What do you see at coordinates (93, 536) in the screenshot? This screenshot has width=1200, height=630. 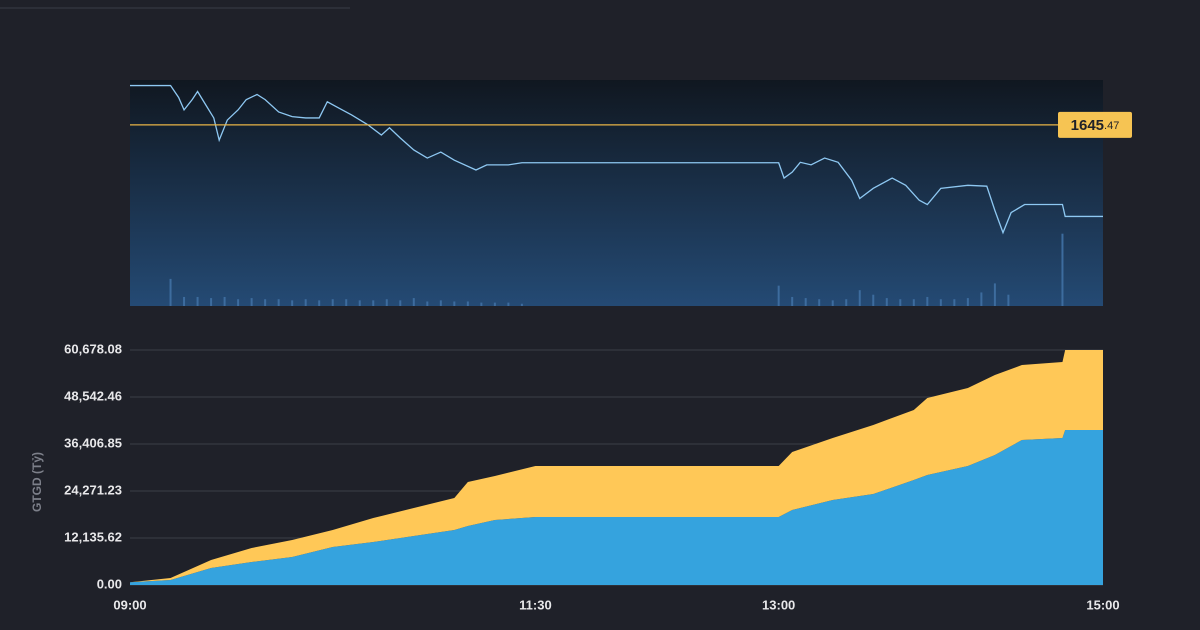 I see `y-tick-label: 12,135.62` at bounding box center [93, 536].